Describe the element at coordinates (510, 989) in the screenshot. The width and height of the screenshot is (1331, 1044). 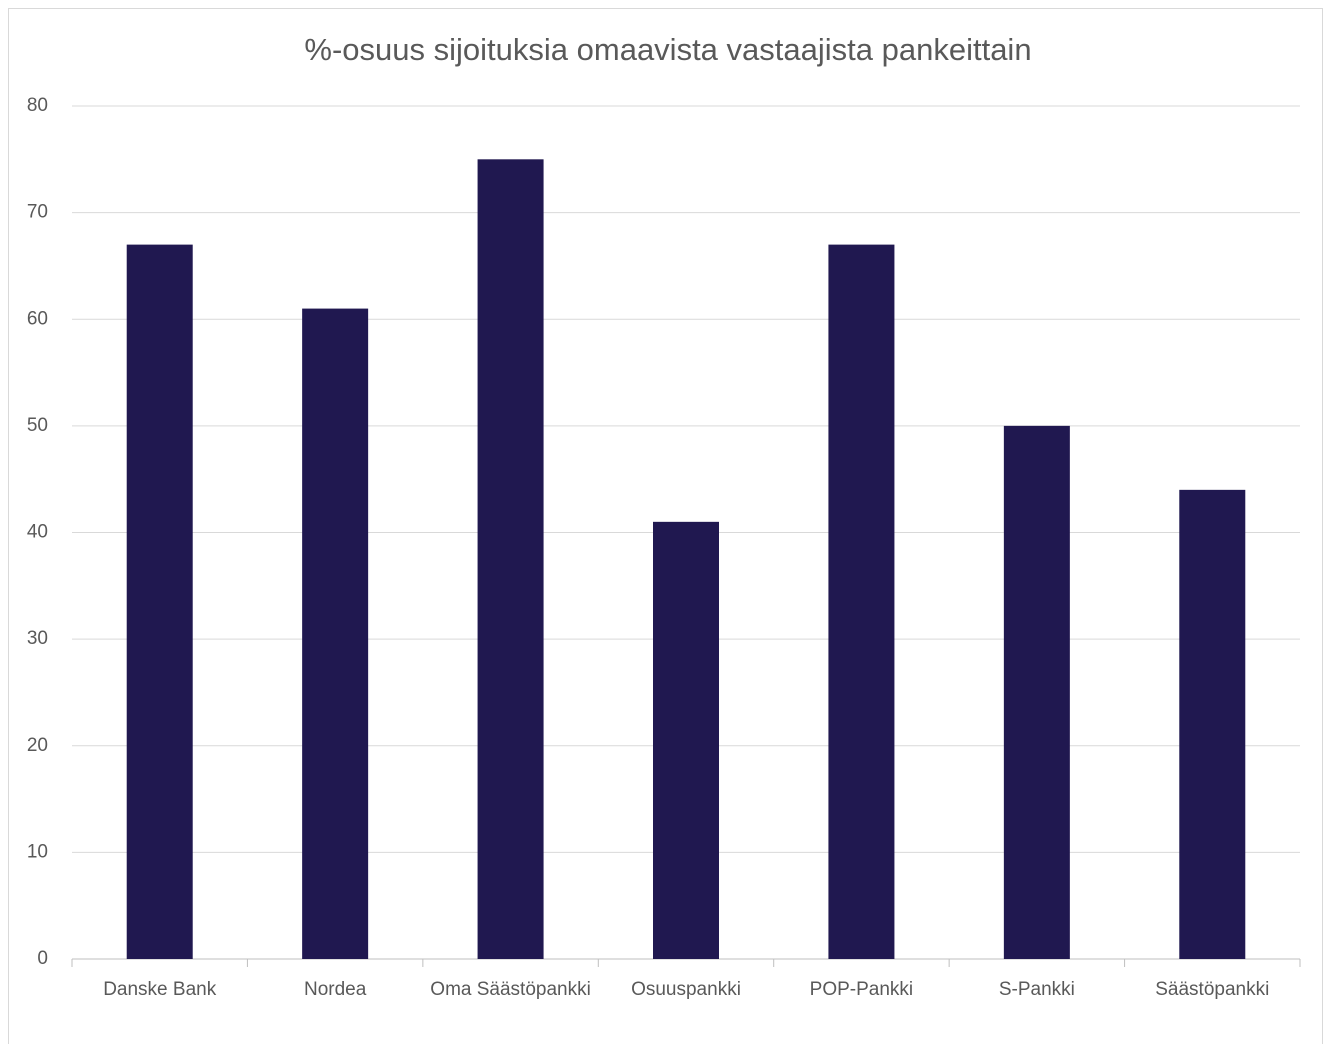
I see `x-tick-label: Oma Säästöpankki` at that location.